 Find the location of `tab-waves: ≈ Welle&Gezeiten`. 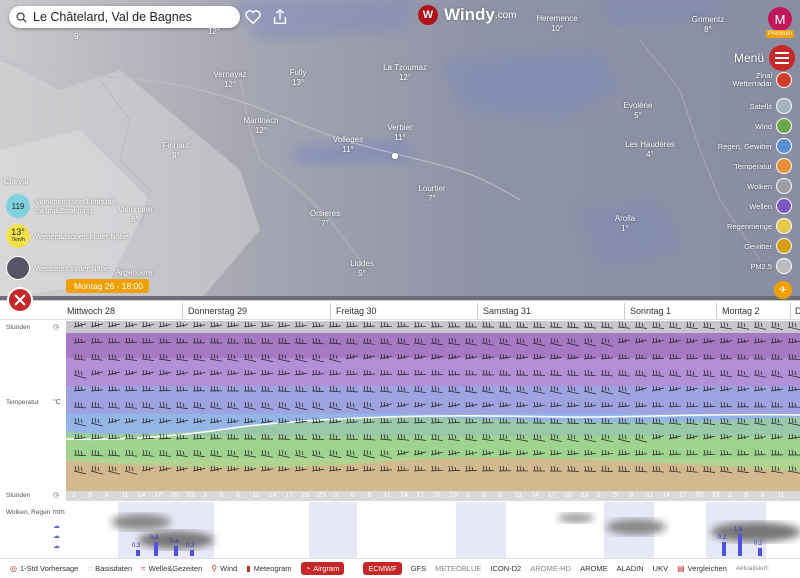

tab-waves: ≈ Welle&Gezeiten is located at coordinates (171, 568).